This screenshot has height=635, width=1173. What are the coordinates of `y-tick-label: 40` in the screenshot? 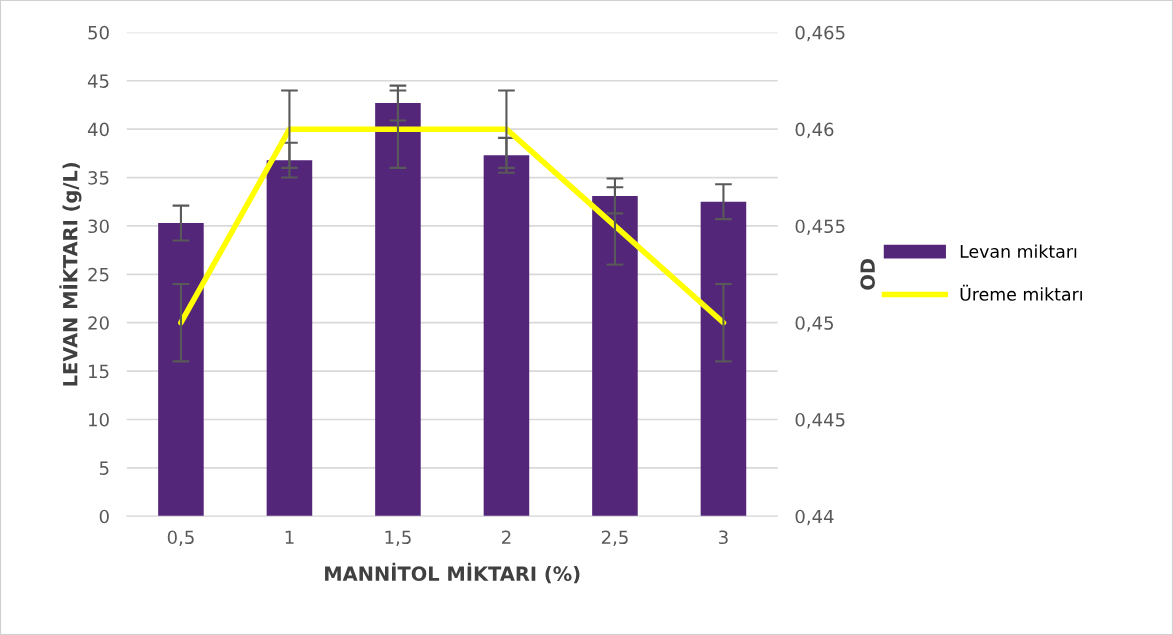 It's located at (98, 129).